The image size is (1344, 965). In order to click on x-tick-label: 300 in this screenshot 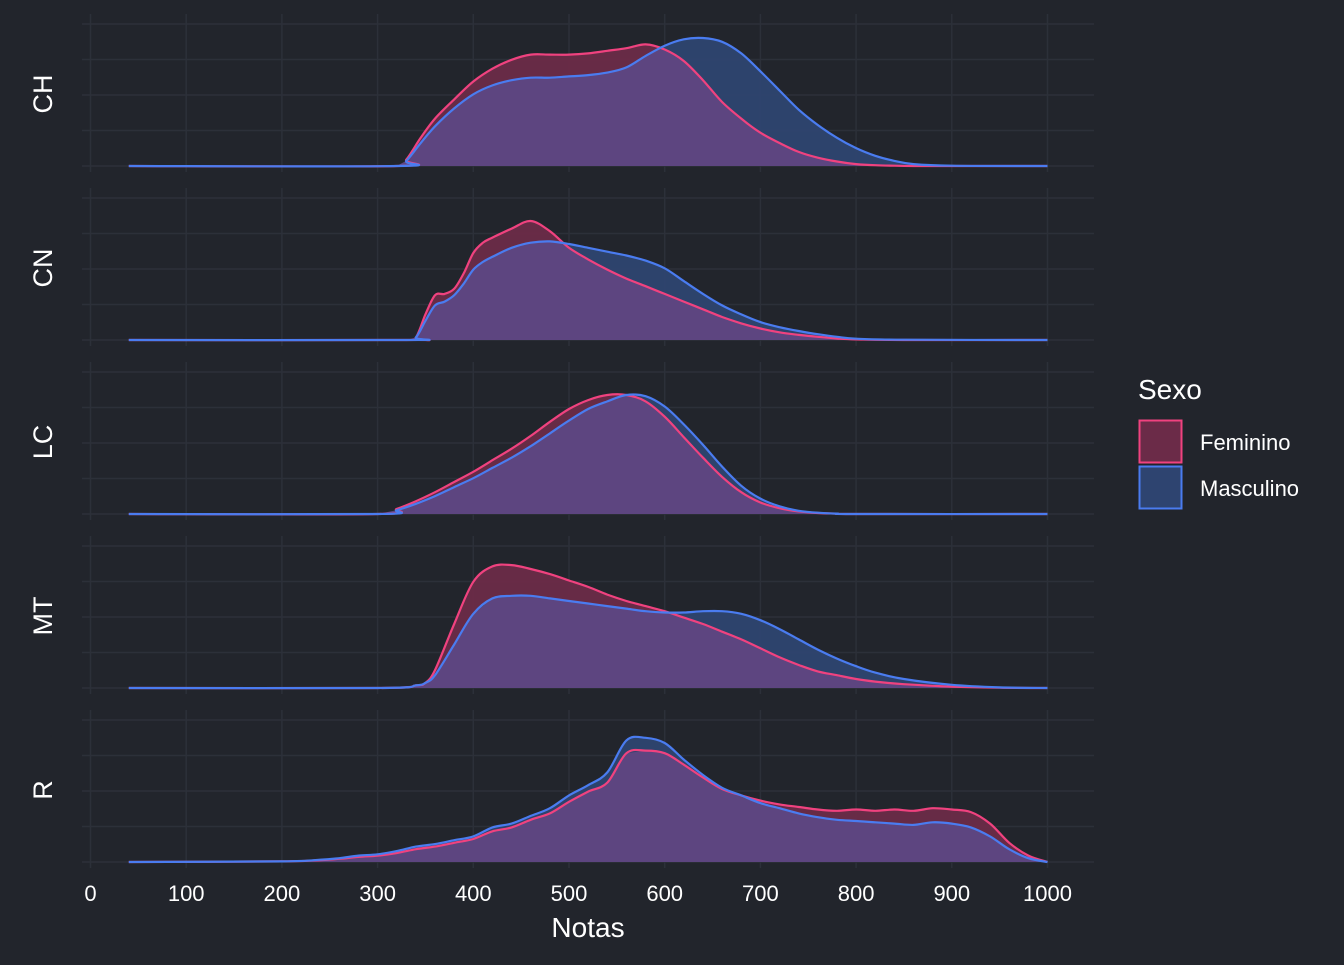, I will do `click(377, 893)`.